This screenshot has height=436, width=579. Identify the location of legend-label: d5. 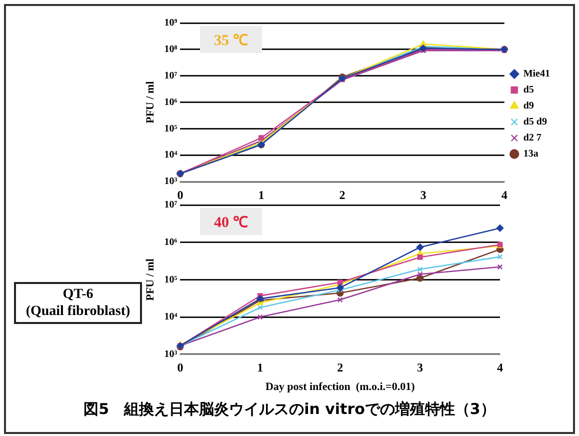
(528, 90).